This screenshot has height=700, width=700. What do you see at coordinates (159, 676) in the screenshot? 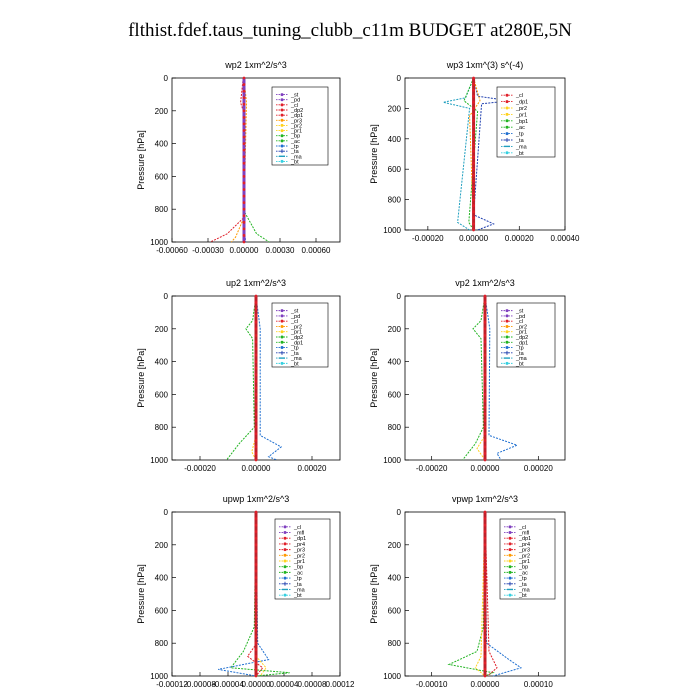
I see `y-tick-label: 1000` at bounding box center [159, 676].